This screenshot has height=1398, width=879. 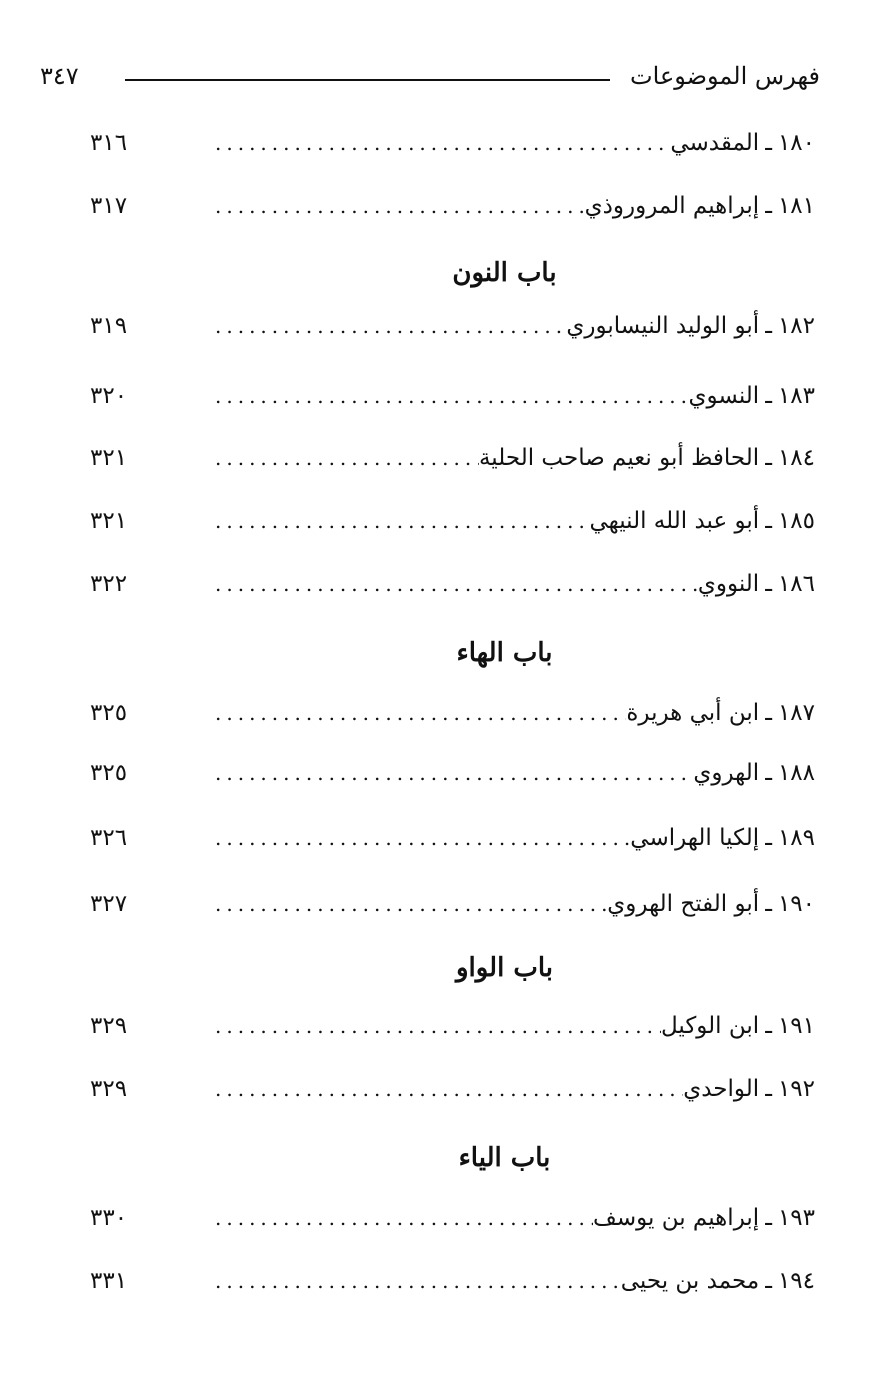 What do you see at coordinates (504, 273) in the screenshot?
I see `section-heading: باب النون` at bounding box center [504, 273].